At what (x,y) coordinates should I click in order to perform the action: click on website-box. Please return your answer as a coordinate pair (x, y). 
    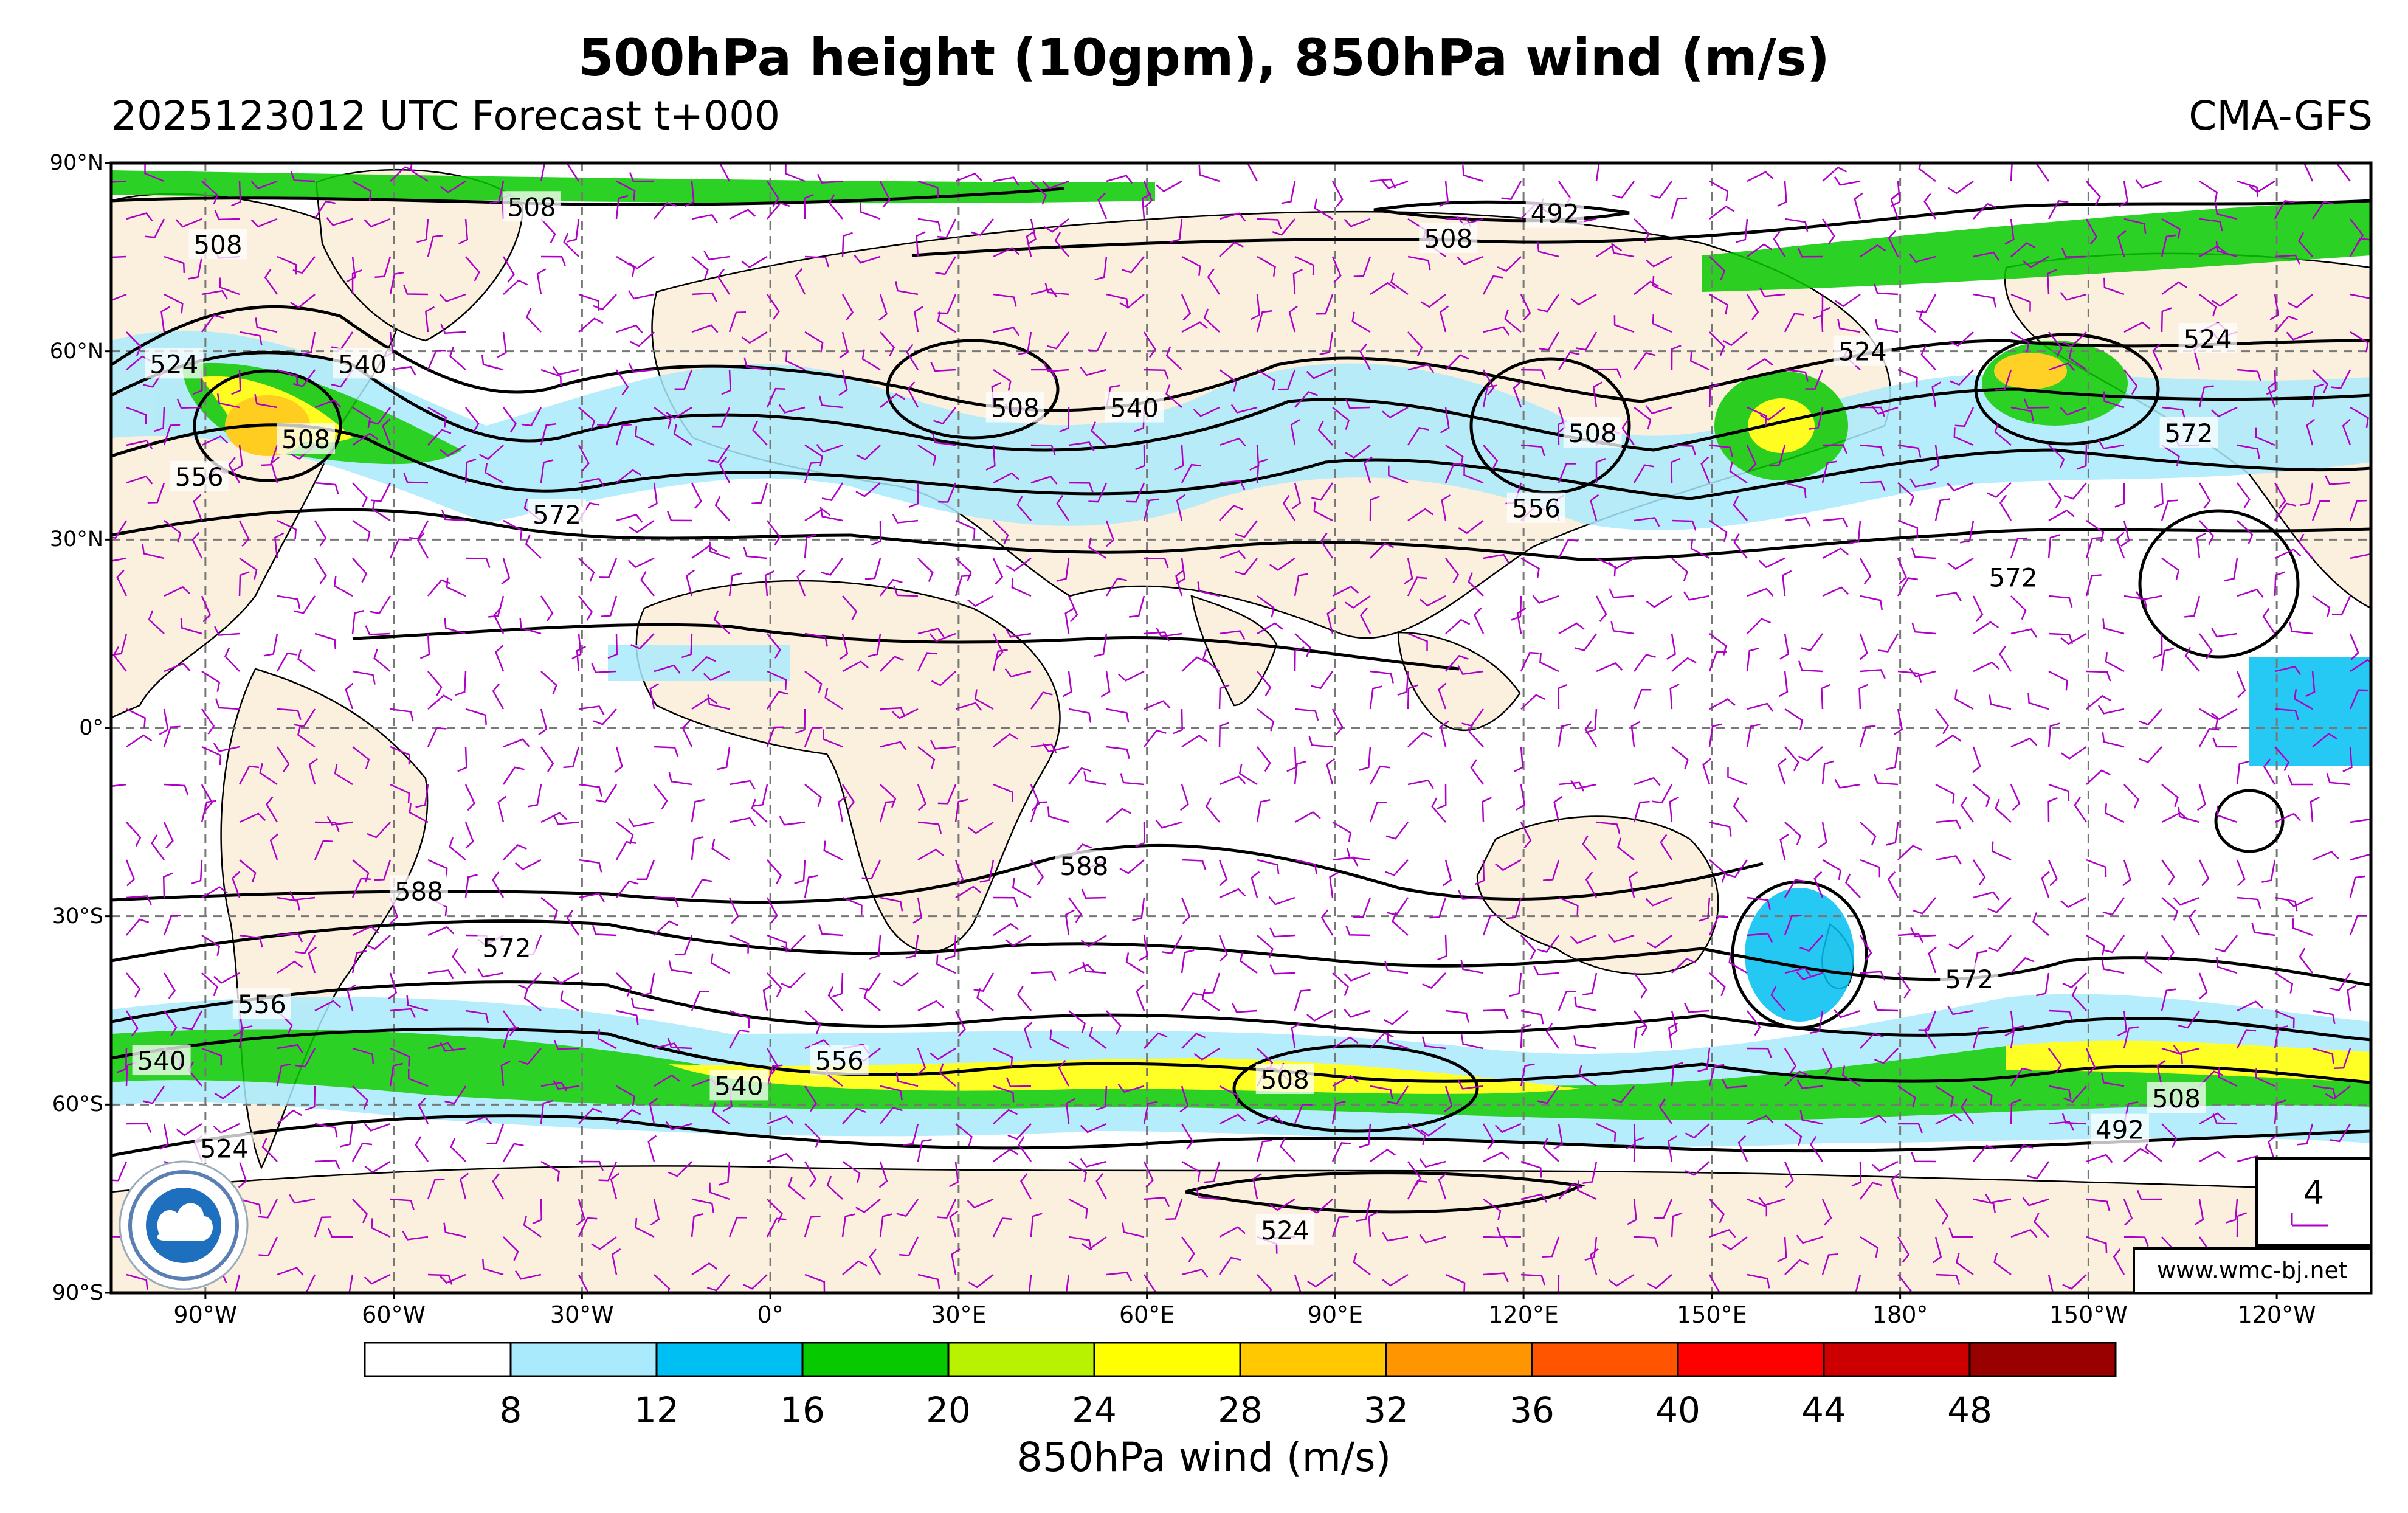
    Looking at the image, I should click on (2252, 1270).